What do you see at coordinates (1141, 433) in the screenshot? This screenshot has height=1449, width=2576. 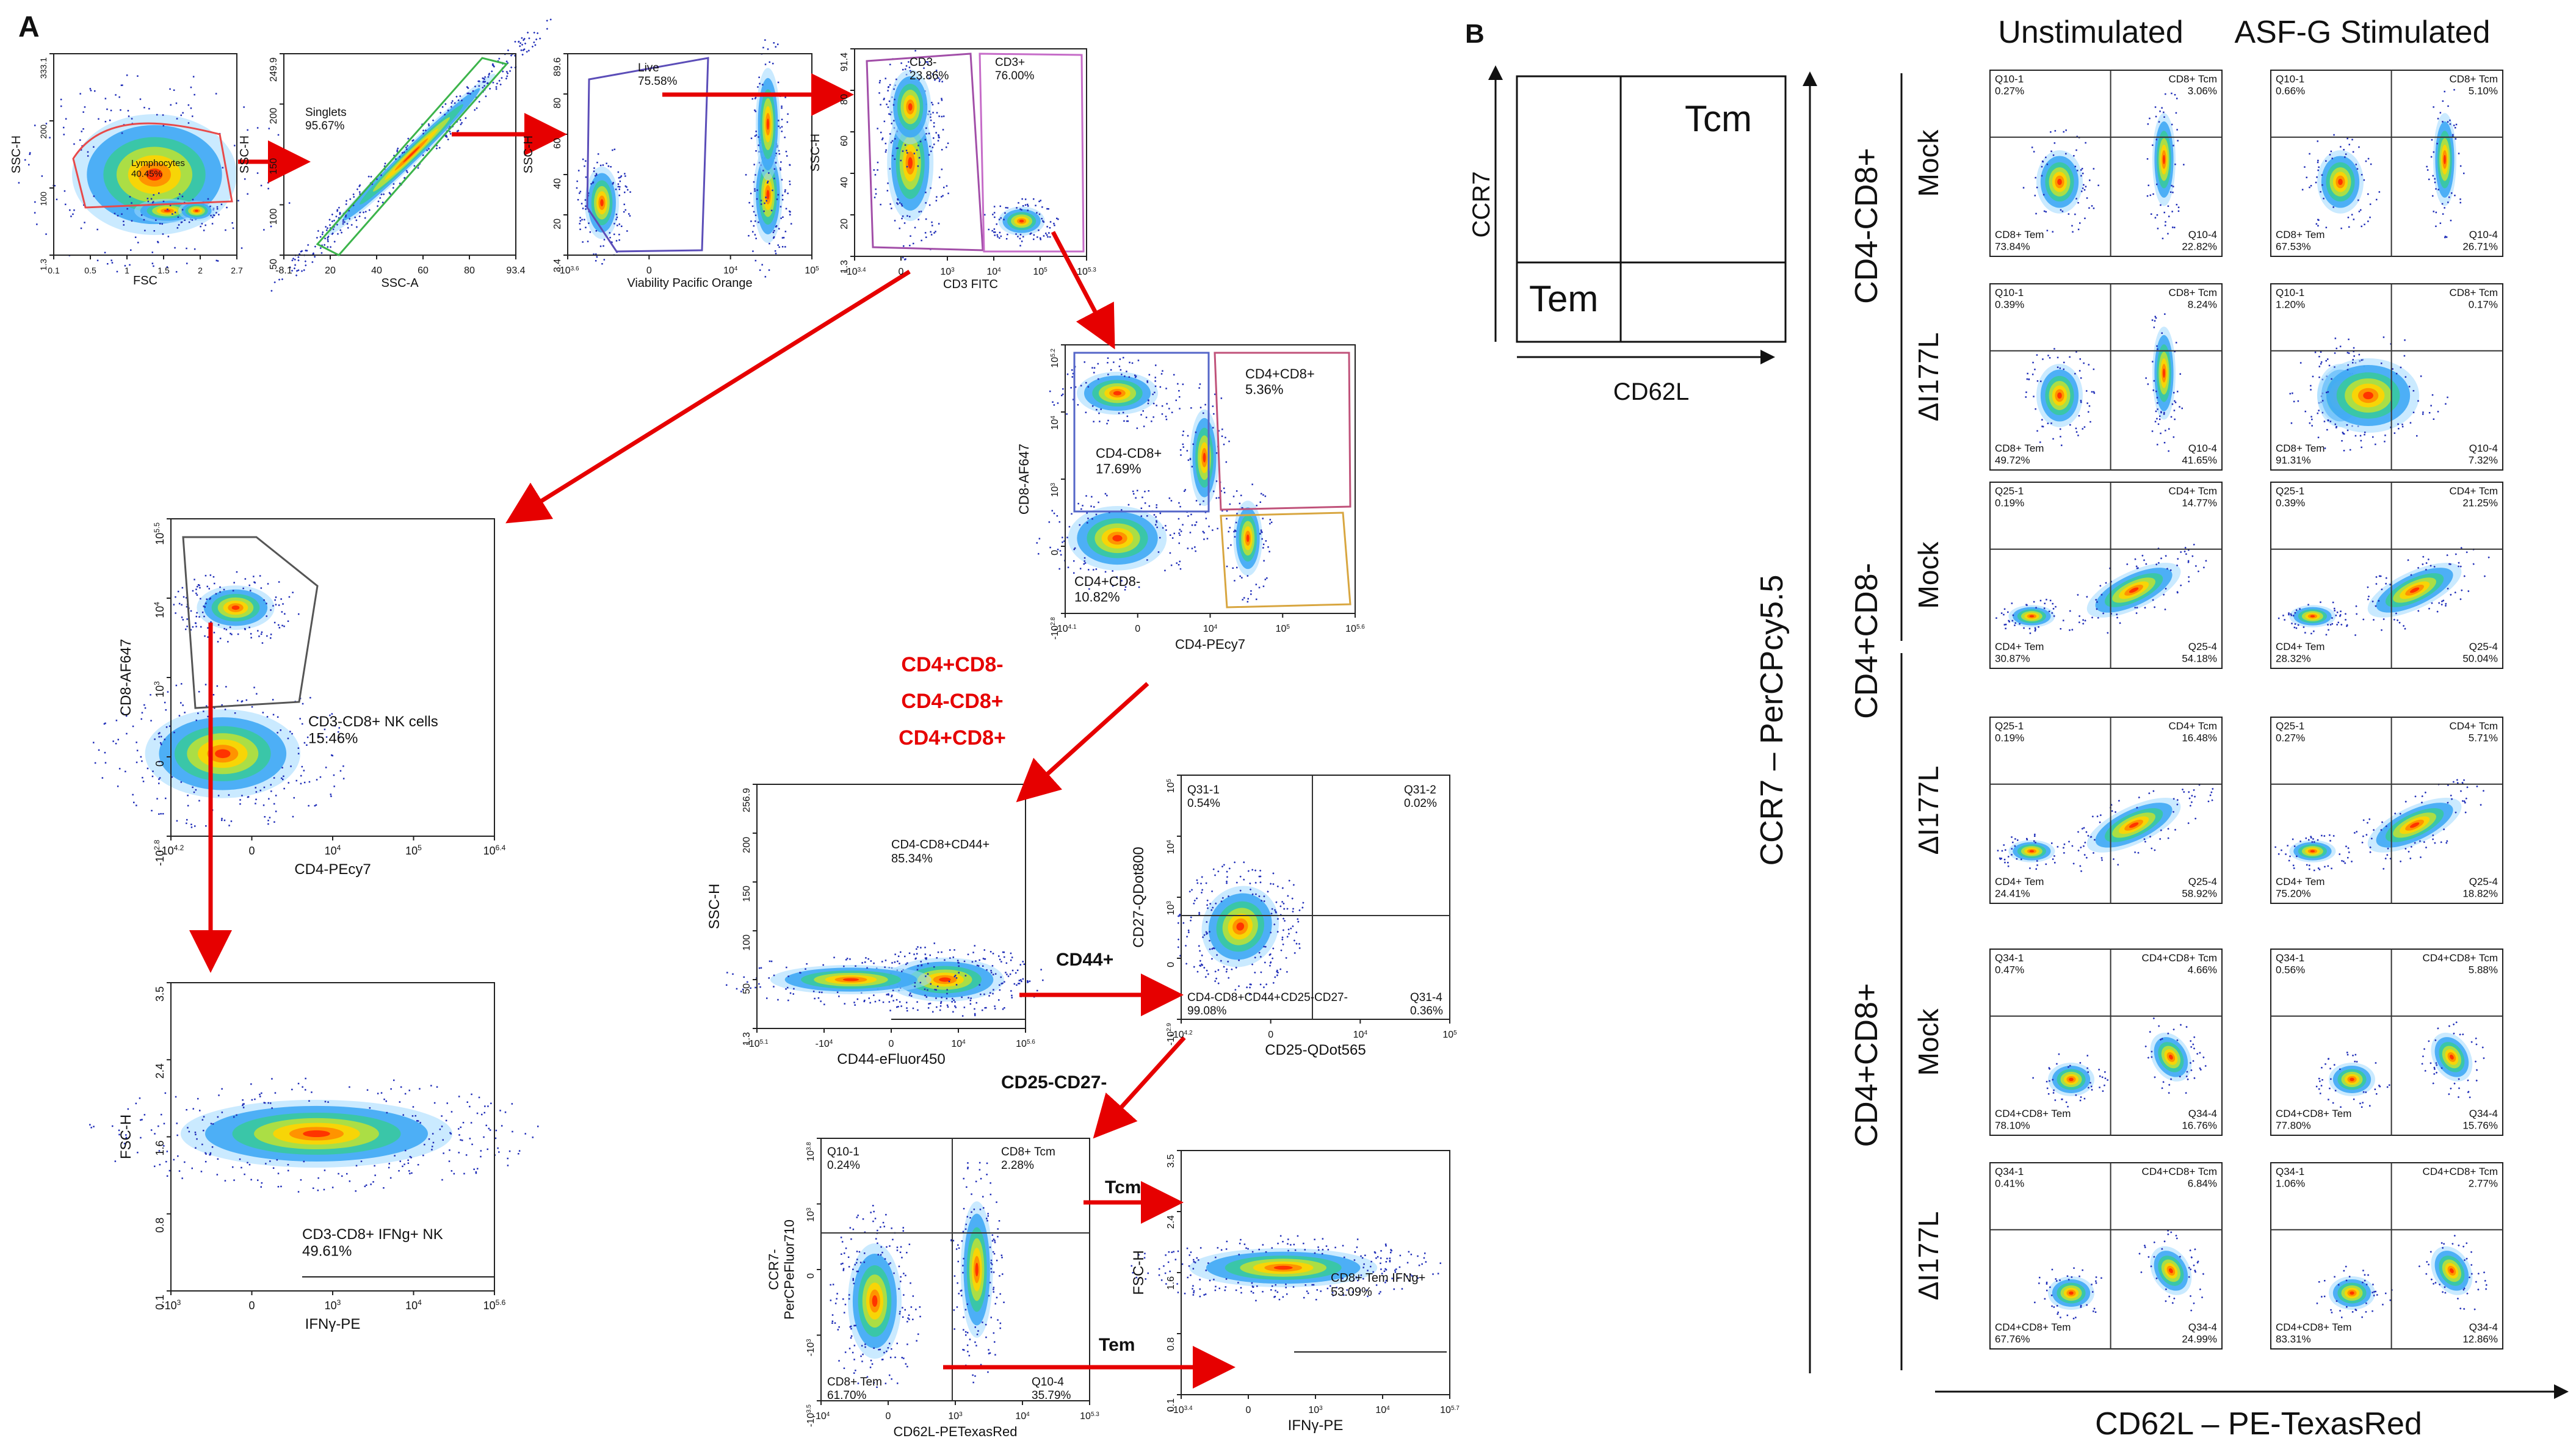 I see `cd4-cd8pos-gate` at bounding box center [1141, 433].